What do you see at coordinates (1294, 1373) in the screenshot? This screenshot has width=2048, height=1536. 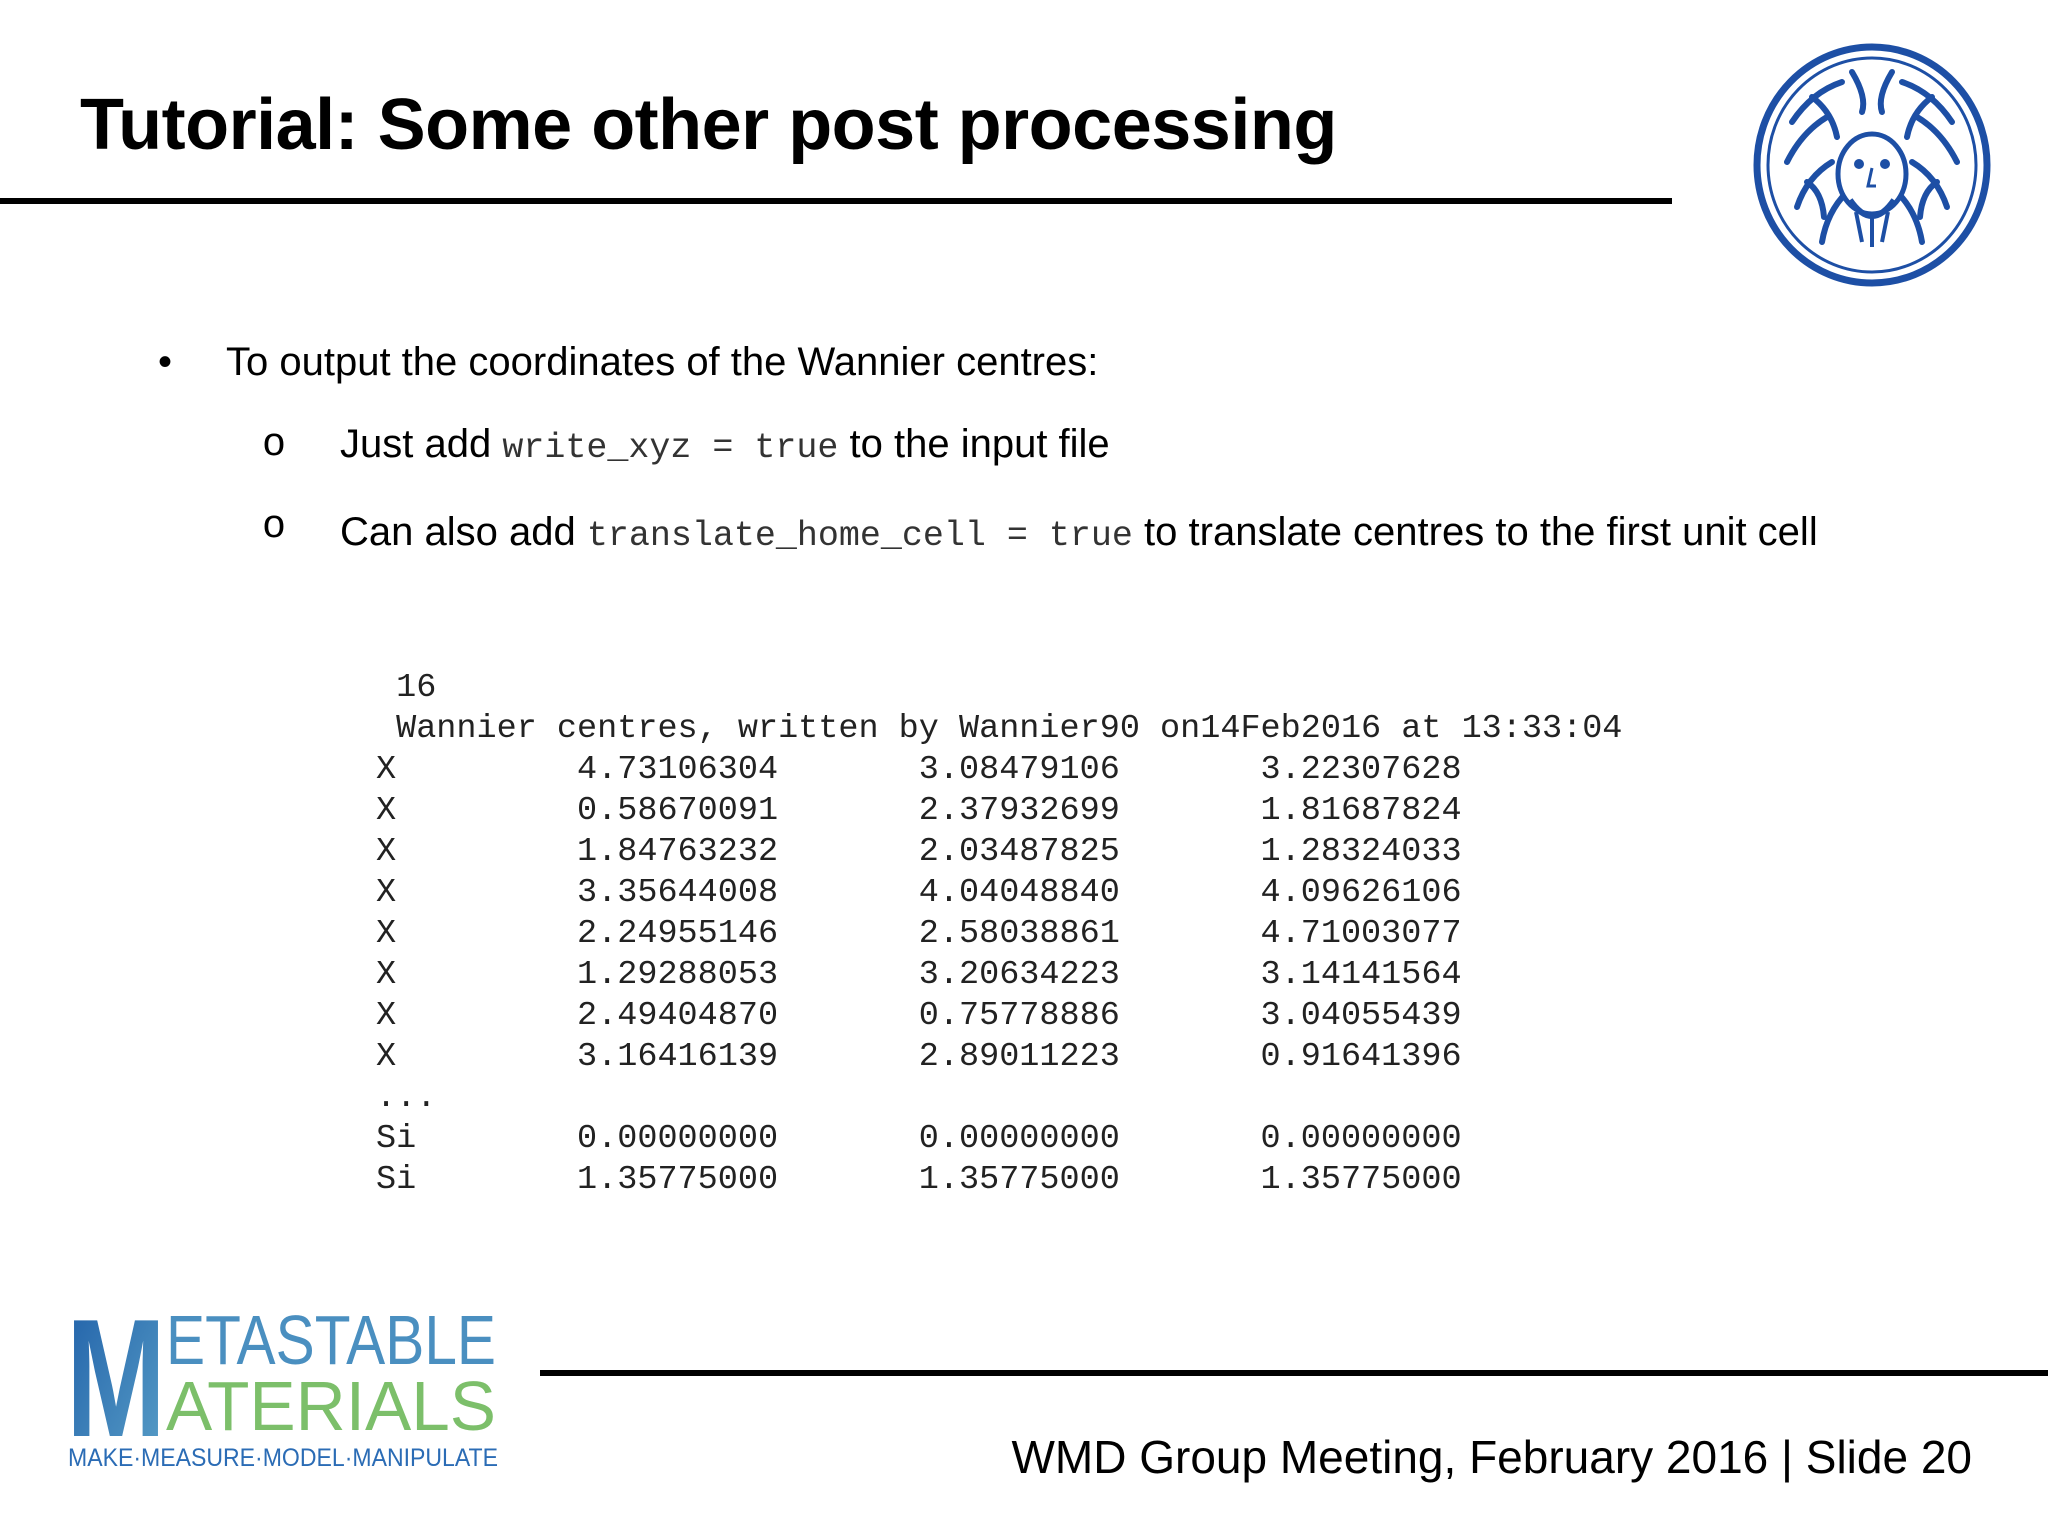 I see `footer-divider` at bounding box center [1294, 1373].